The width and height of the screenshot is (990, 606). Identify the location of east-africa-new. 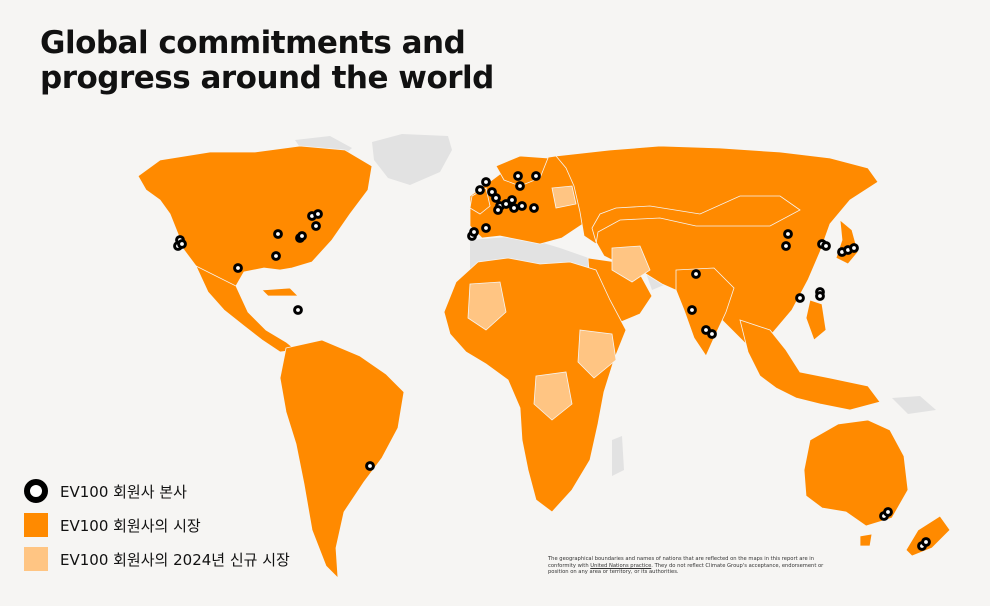
(597, 354).